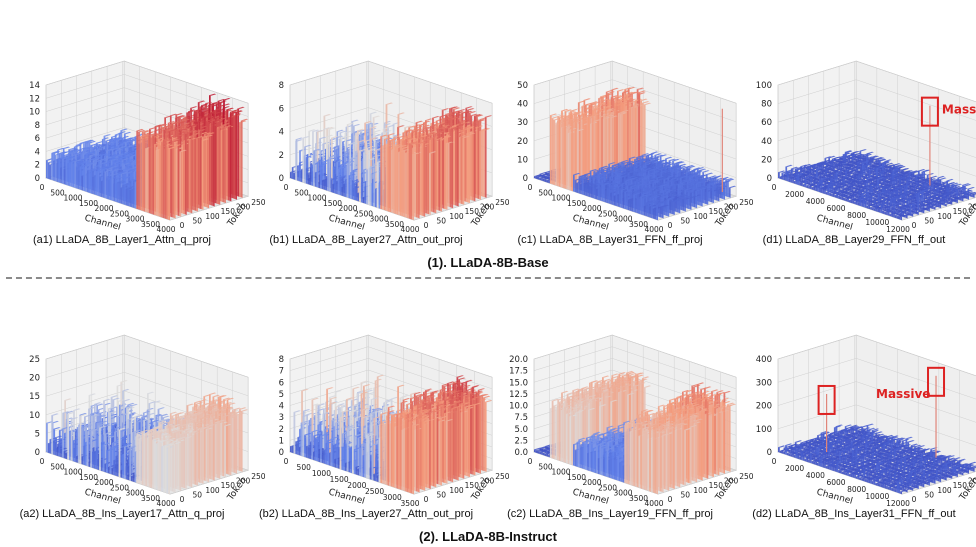 This screenshot has height=547, width=976. I want to click on z-tick-label: 30, so click(522, 123).